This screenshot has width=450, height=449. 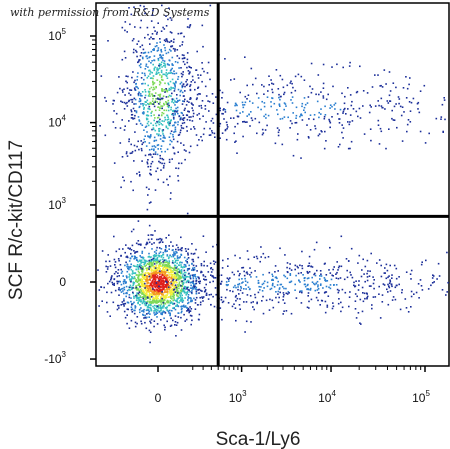 I want to click on y-tick-label: 103, so click(x=57, y=204).